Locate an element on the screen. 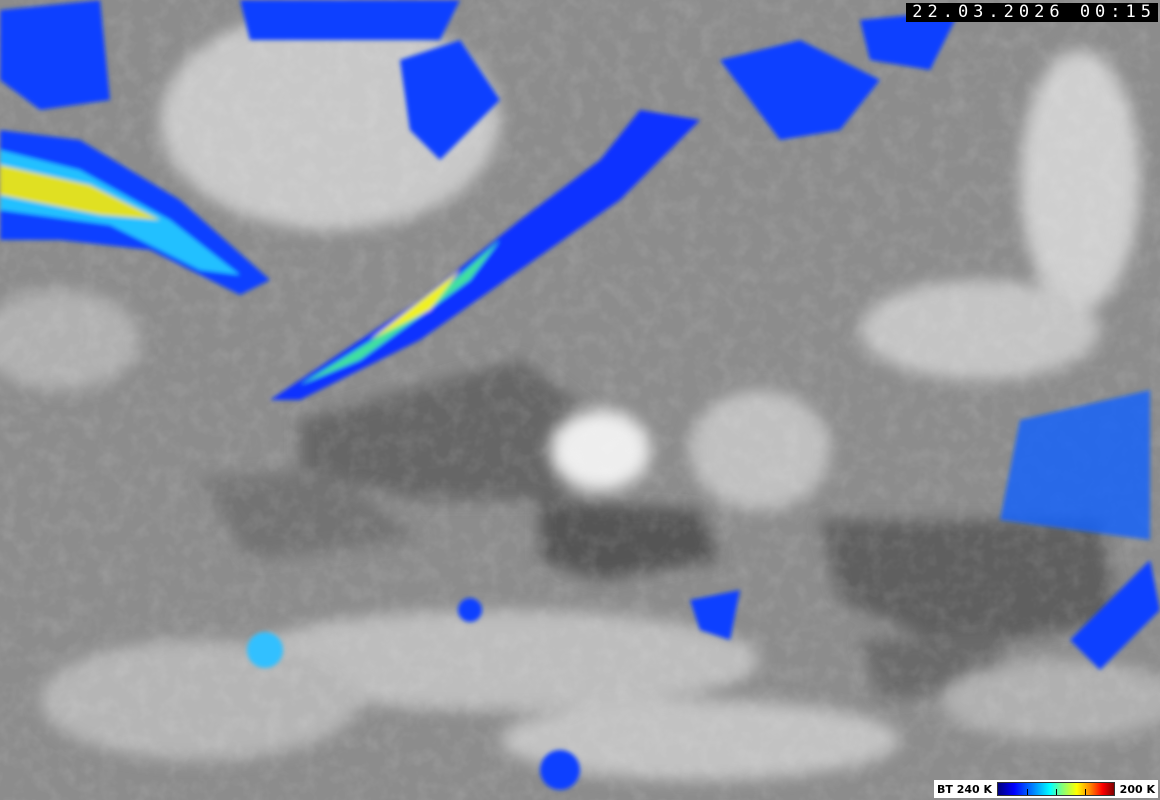  colorbar-legend: BT 240 K 200 K is located at coordinates (1046, 789).